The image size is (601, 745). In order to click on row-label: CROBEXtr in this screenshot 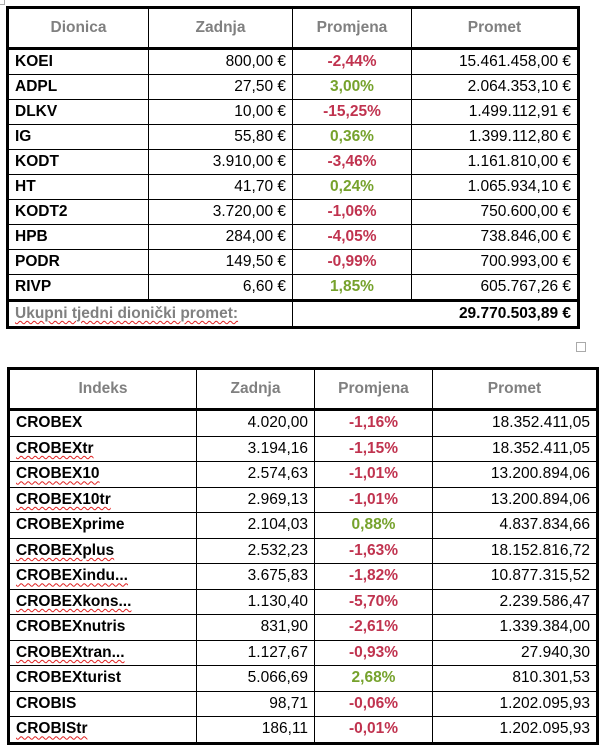, I will do `click(55, 448)`.